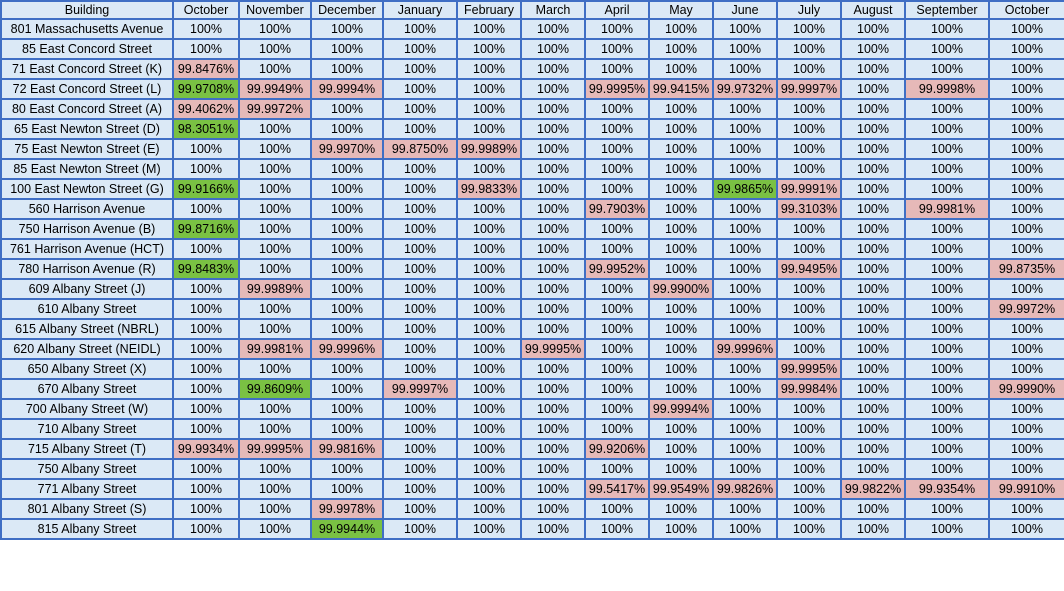 The width and height of the screenshot is (1064, 591). Describe the element at coordinates (347, 349) in the screenshot. I see `uptime-cell: 99.9996%` at that location.